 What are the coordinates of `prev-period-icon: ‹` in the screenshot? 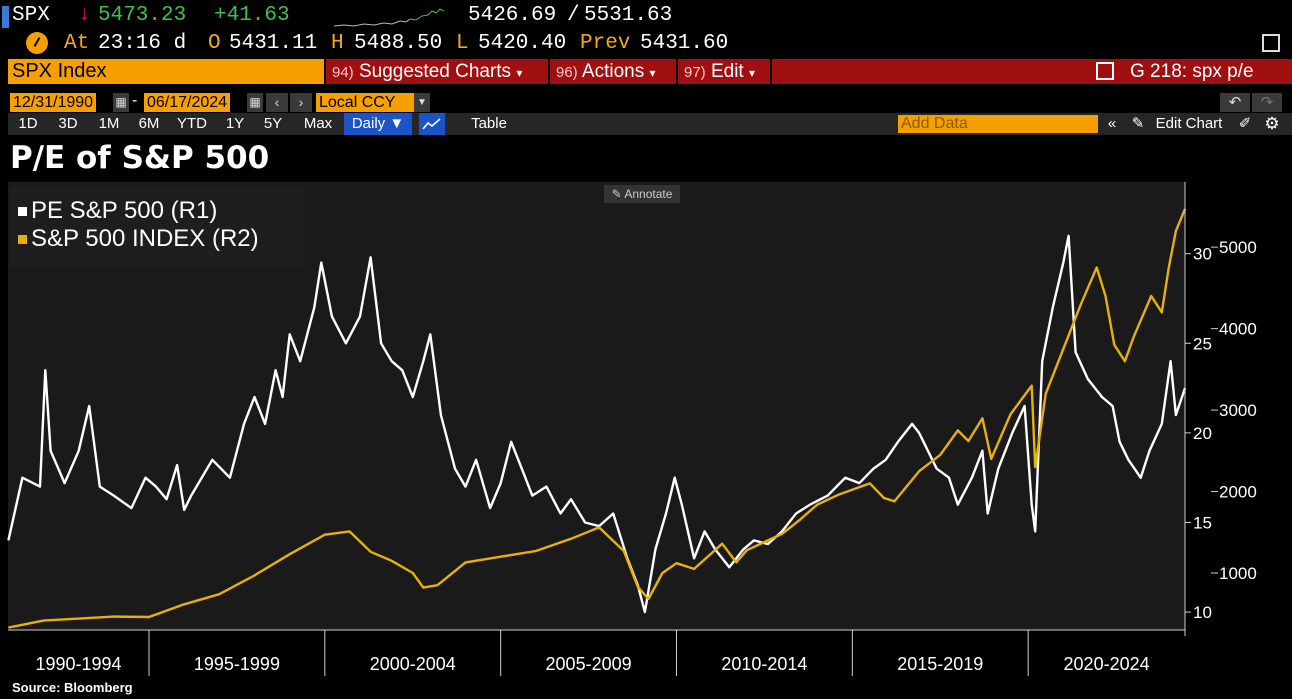 It's located at (277, 102).